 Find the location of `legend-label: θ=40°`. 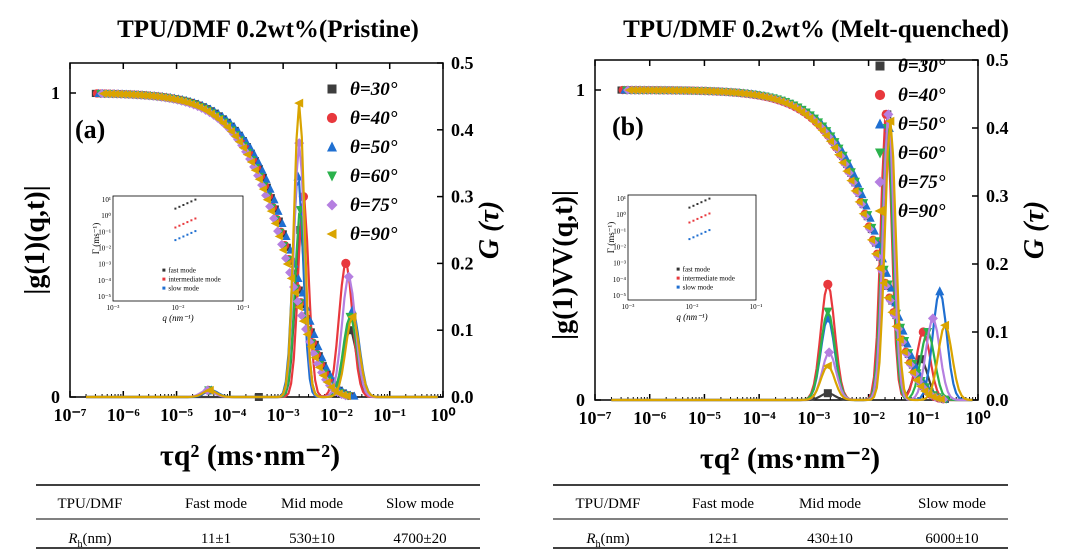

legend-label: θ=40° is located at coordinates (922, 95).